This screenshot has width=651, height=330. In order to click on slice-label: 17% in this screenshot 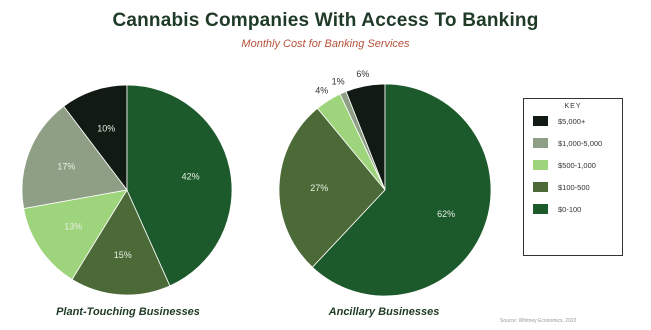, I will do `click(66, 166)`.